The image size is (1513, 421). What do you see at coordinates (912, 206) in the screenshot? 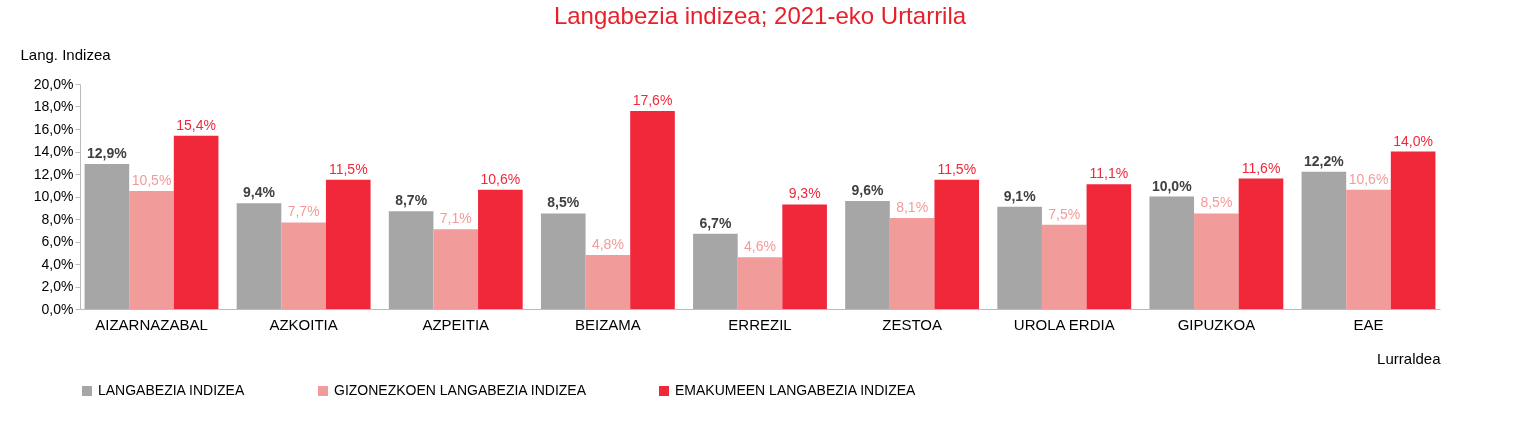
I see `data-label: 8,1%` at bounding box center [912, 206].